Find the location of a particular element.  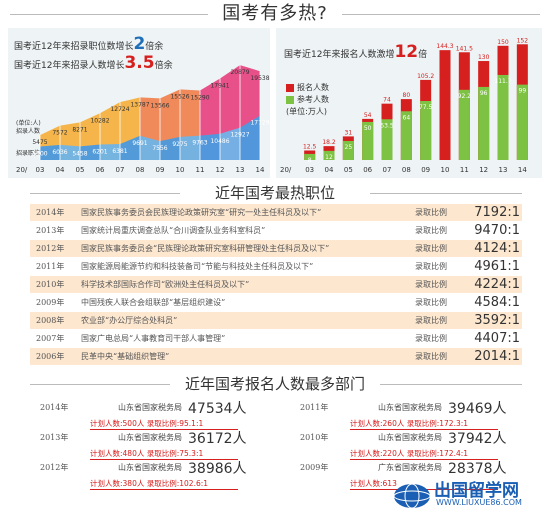

x-tick-label: 03 is located at coordinates (40, 170).